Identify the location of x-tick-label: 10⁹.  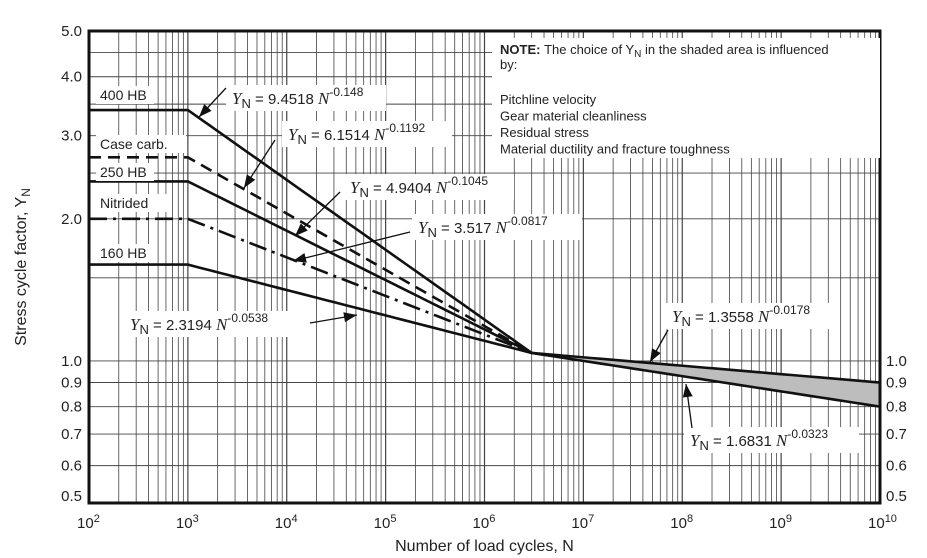
(780, 522).